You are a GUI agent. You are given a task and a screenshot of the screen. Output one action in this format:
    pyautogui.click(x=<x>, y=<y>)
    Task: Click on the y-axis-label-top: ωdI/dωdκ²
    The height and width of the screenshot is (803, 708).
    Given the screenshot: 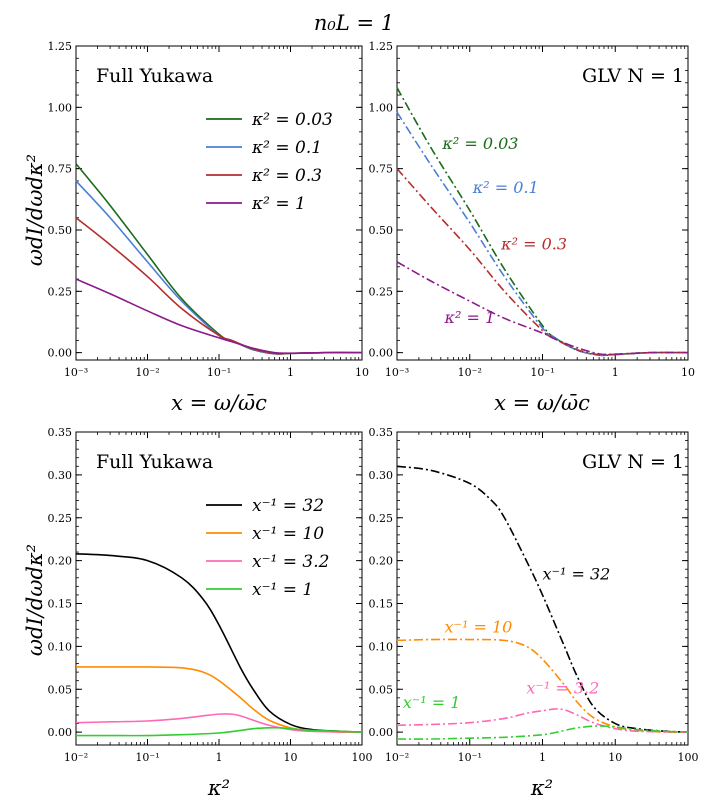 What is the action you would take?
    pyautogui.click(x=35, y=210)
    